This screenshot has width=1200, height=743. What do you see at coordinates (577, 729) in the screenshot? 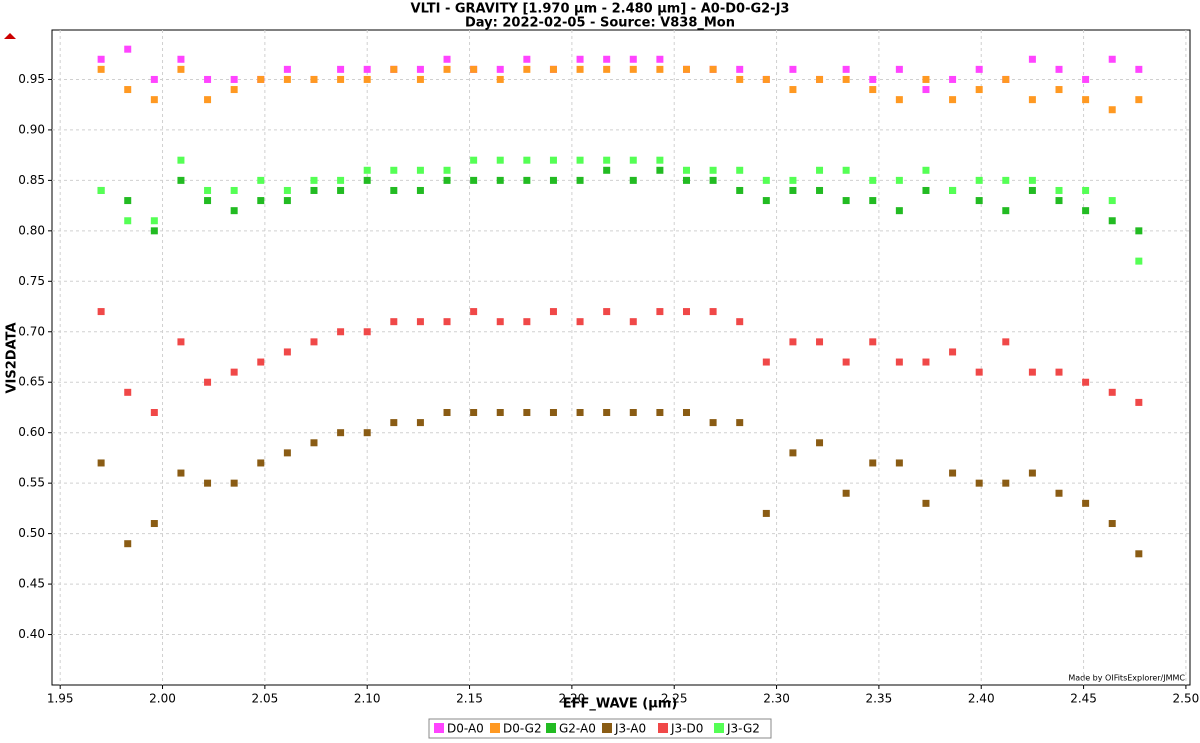
I see `legend-label: G2-A0` at bounding box center [577, 729].